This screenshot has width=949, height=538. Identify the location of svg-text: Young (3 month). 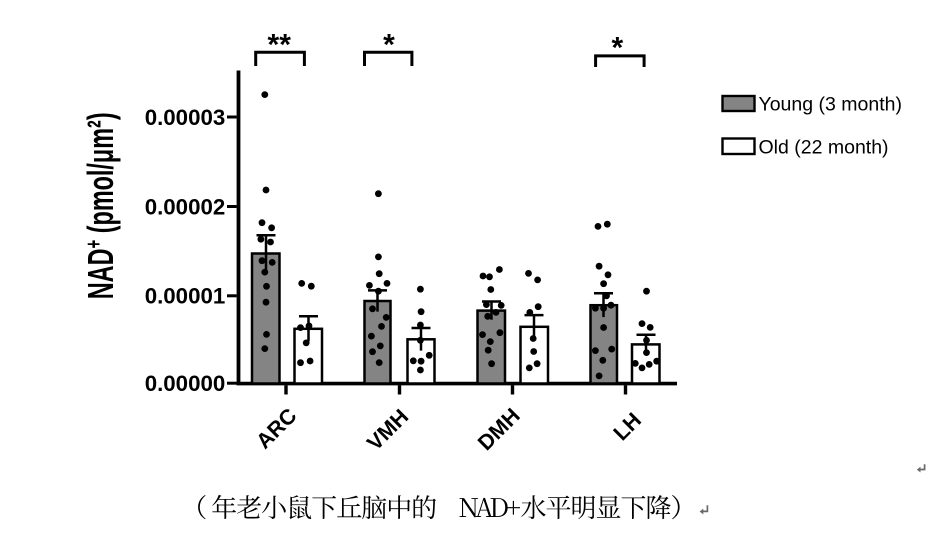
(830, 105).